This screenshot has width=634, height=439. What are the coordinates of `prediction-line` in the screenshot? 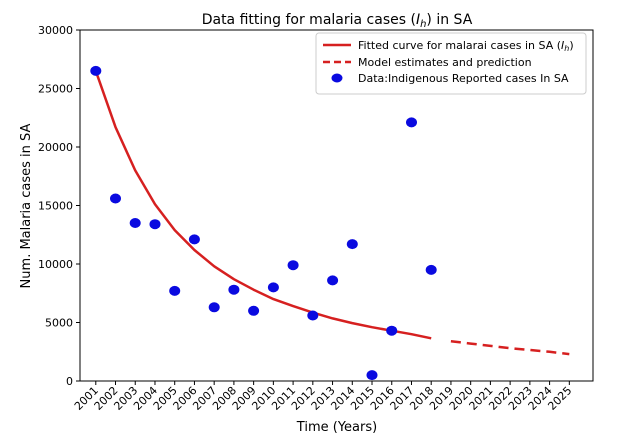 It's located at (510, 347).